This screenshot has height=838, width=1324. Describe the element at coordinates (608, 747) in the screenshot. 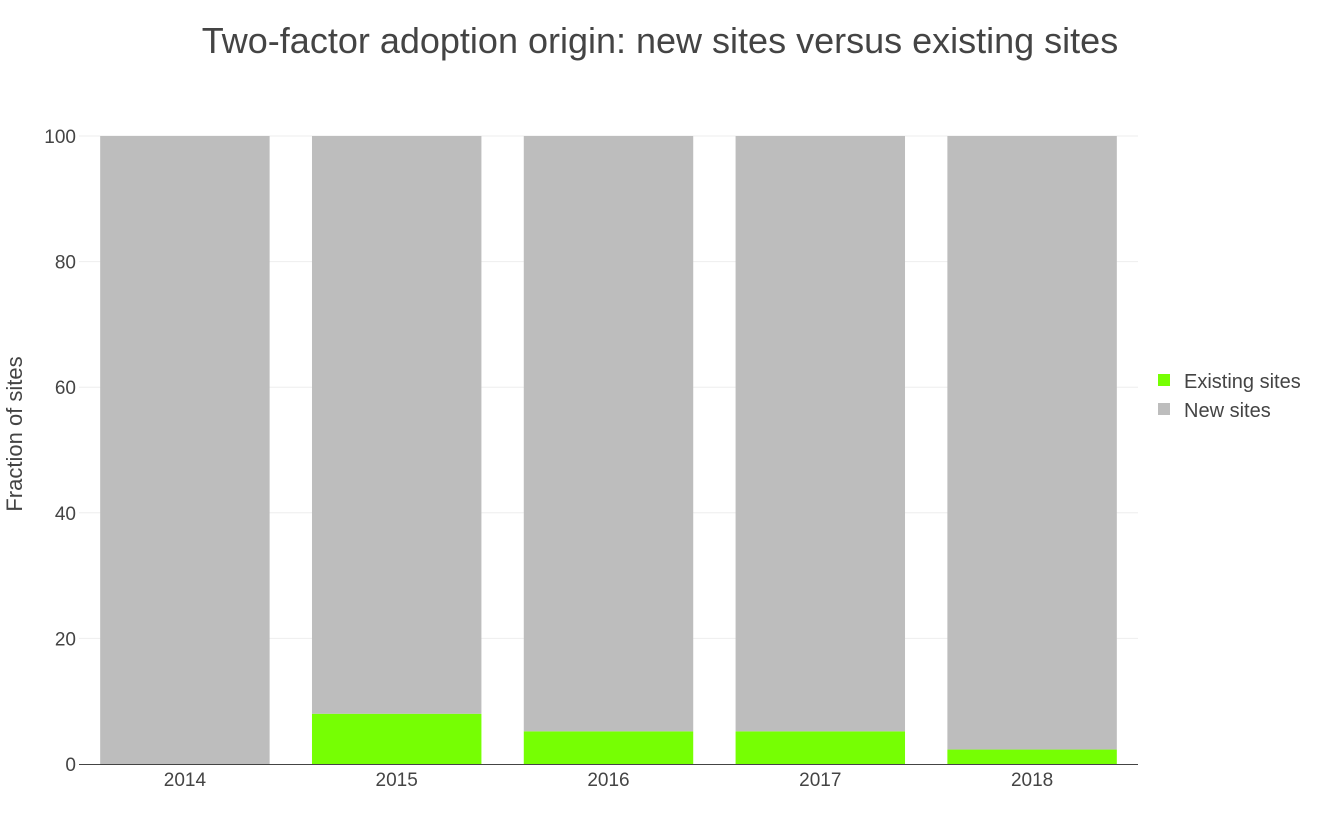

I see `bar-existing-sites-2016` at that location.